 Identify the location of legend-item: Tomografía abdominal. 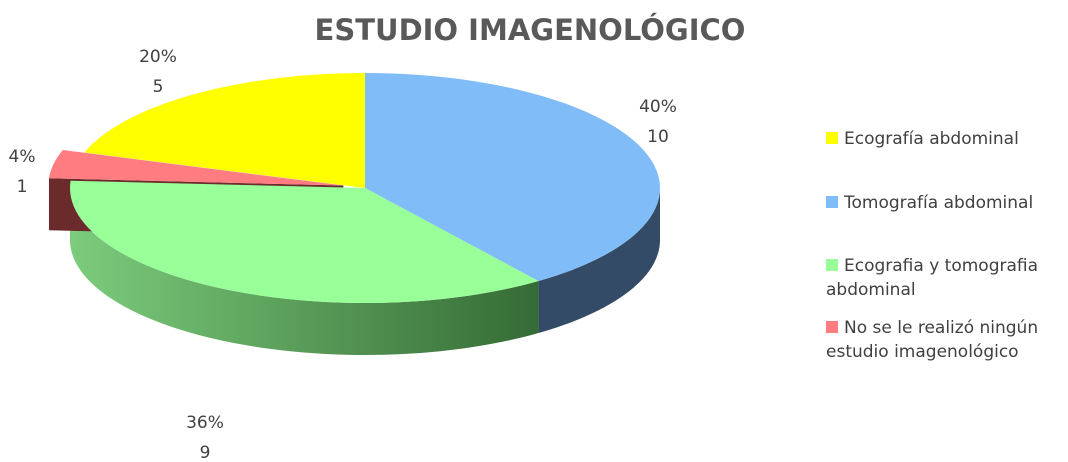
(943, 203).